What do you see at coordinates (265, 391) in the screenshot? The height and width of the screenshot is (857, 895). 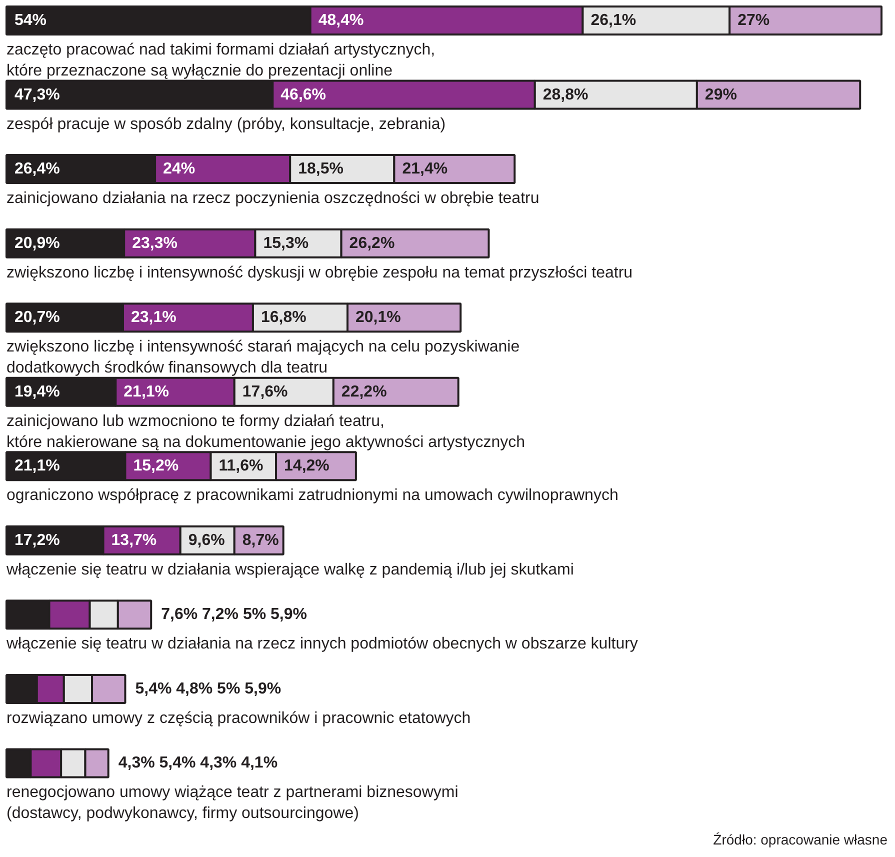 I see `data-label: 17,6%` at bounding box center [265, 391].